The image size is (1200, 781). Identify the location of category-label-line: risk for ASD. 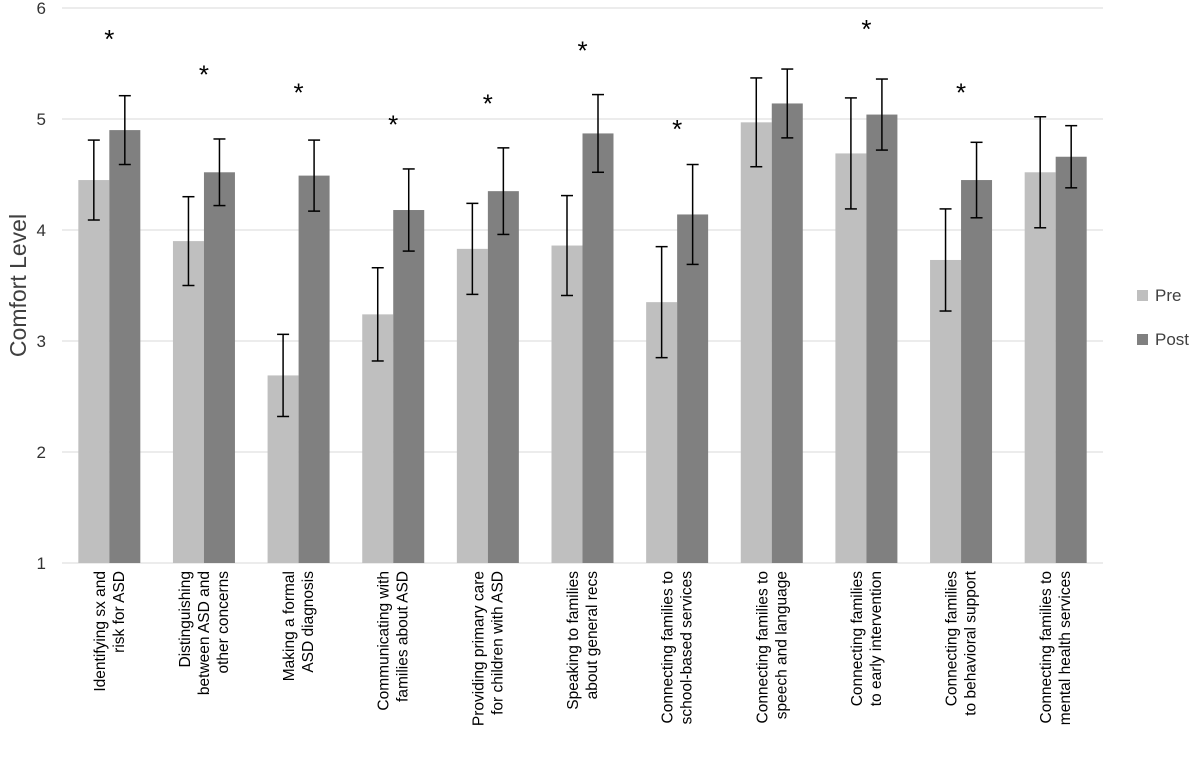
(119, 612).